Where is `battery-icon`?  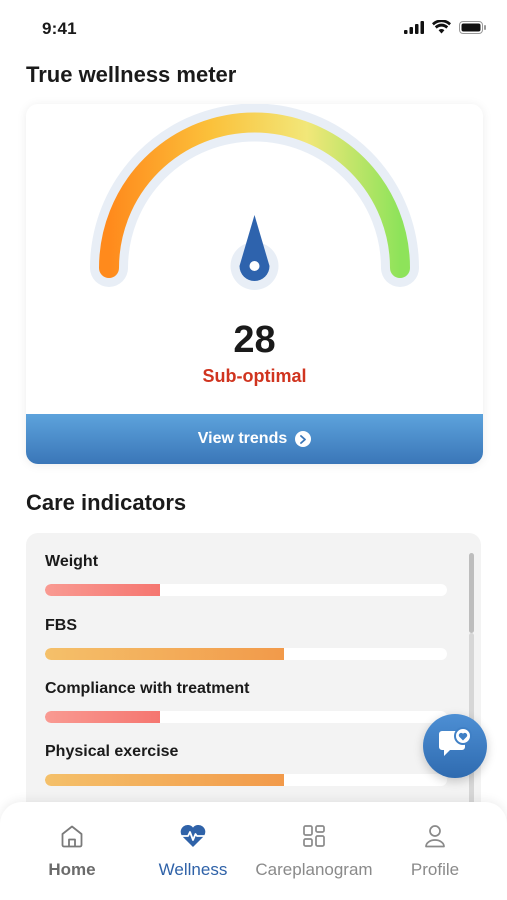
battery-icon is located at coordinates (473, 27).